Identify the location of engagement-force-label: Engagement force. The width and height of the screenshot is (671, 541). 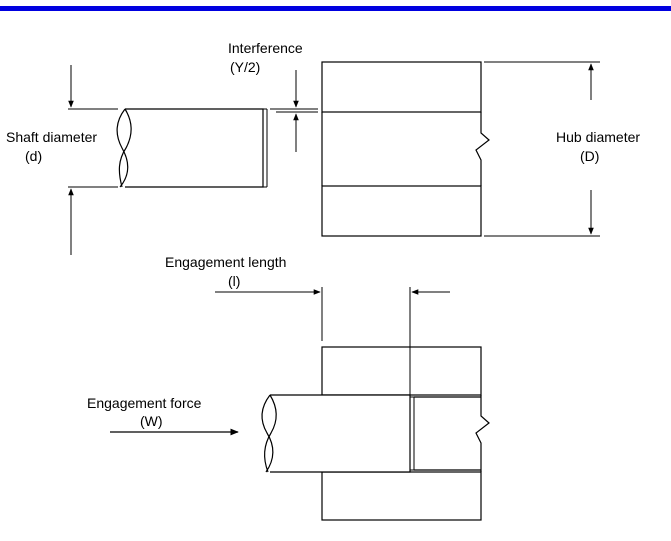
(144, 403).